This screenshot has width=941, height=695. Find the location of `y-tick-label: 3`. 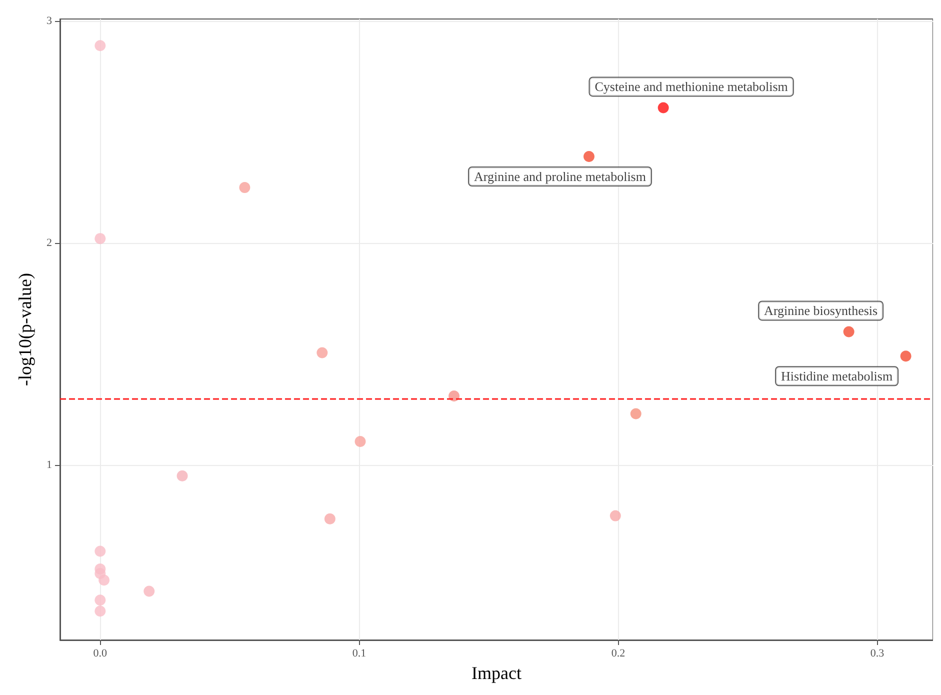

y-tick-label: 3 is located at coordinates (49, 21).